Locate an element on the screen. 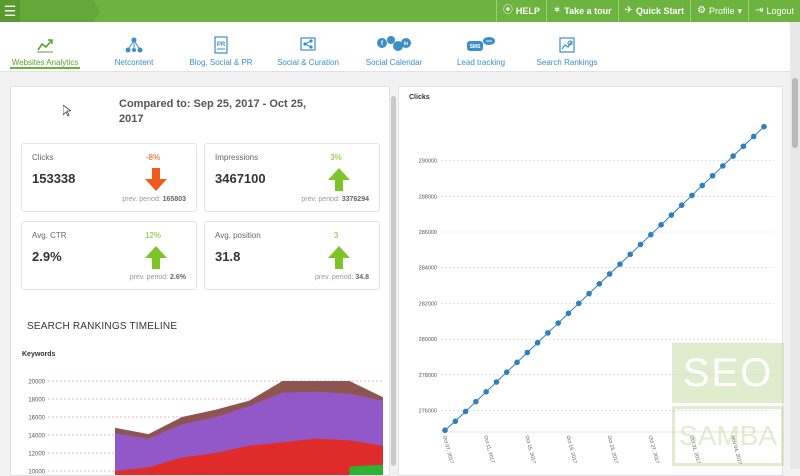 The height and width of the screenshot is (476, 800). trend-chart-icon is located at coordinates (45, 46).